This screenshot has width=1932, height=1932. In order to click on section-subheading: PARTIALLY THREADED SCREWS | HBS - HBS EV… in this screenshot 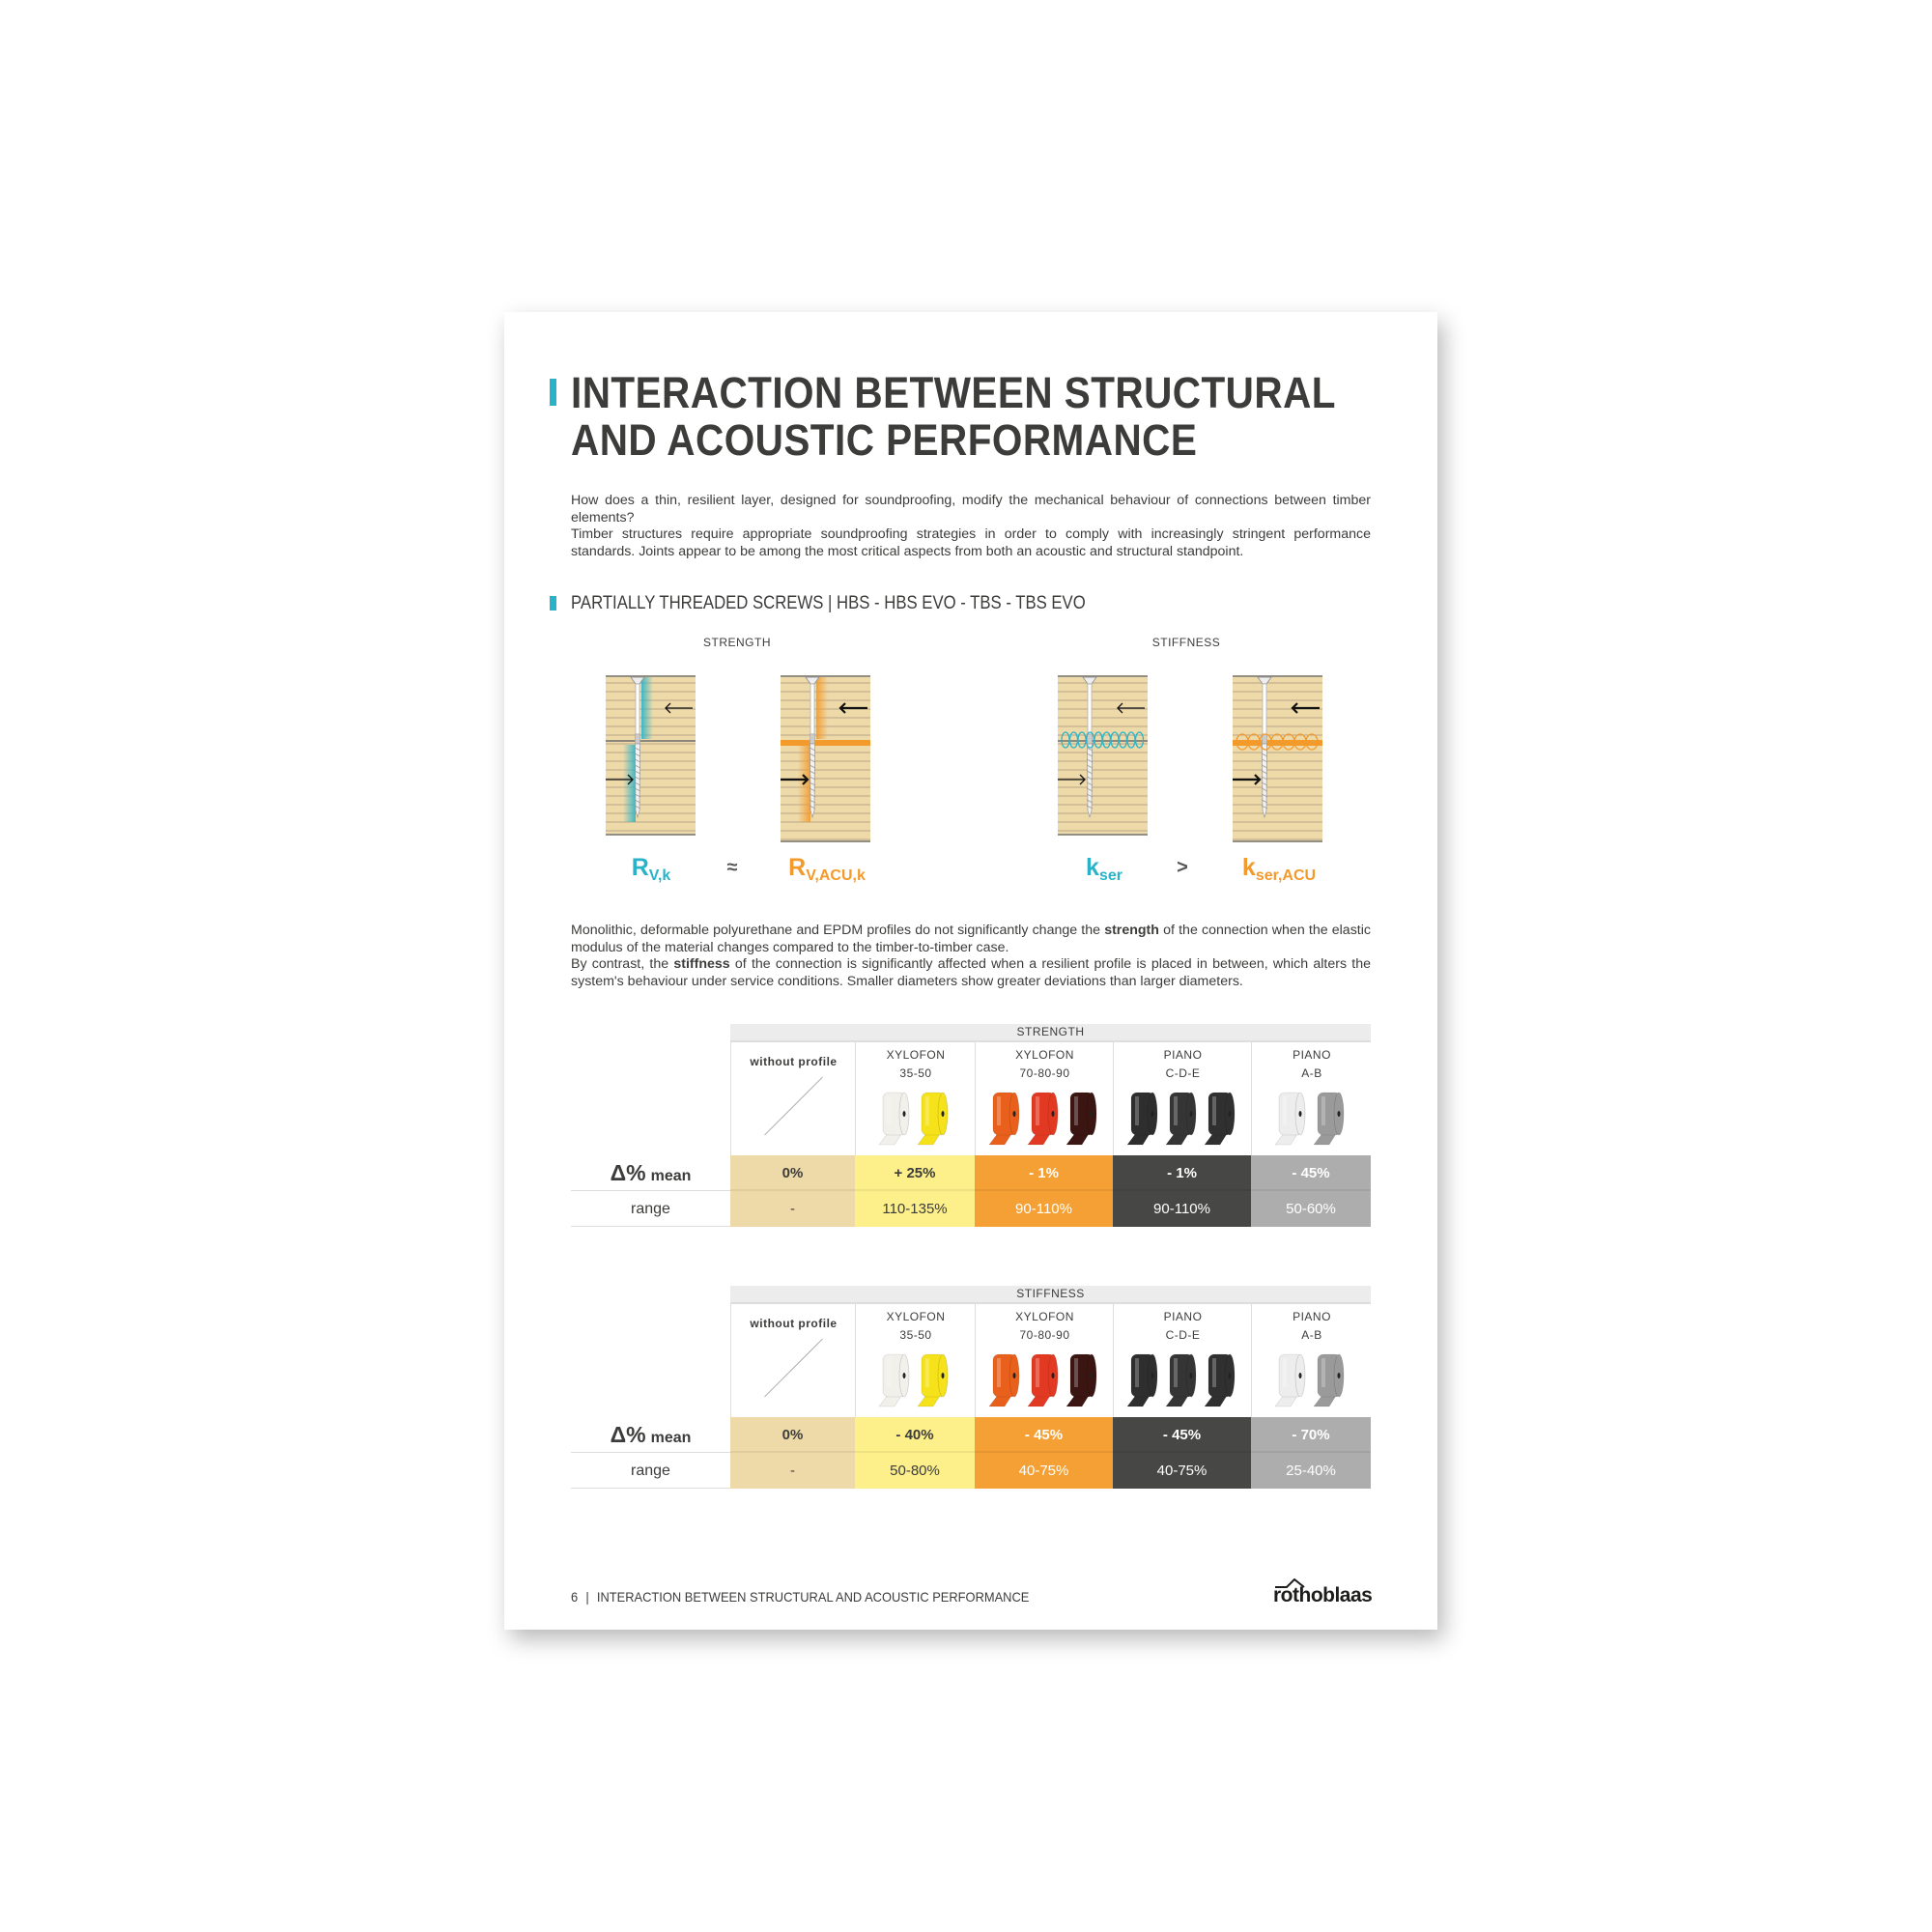, I will do `click(828, 603)`.